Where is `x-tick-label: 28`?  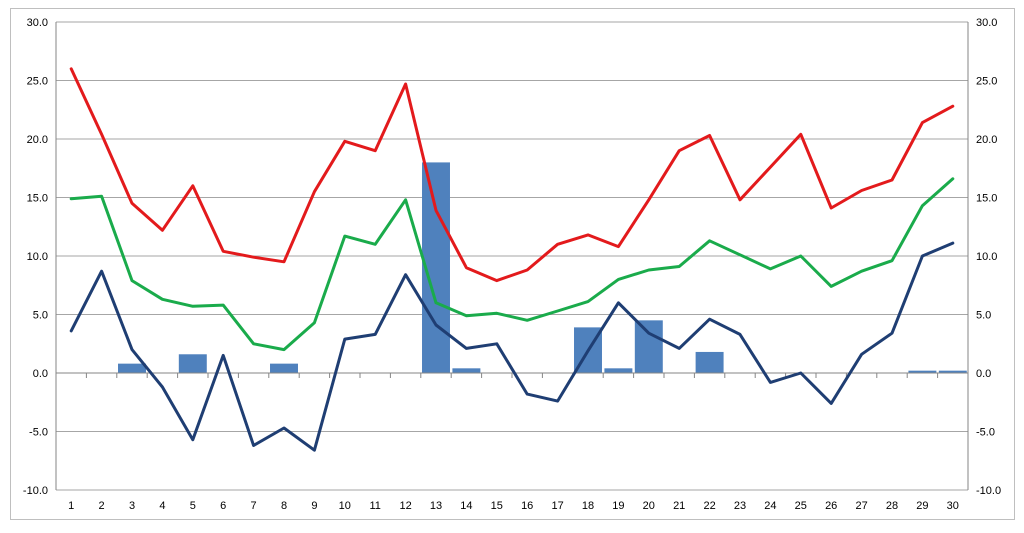 x-tick-label: 28 is located at coordinates (892, 506).